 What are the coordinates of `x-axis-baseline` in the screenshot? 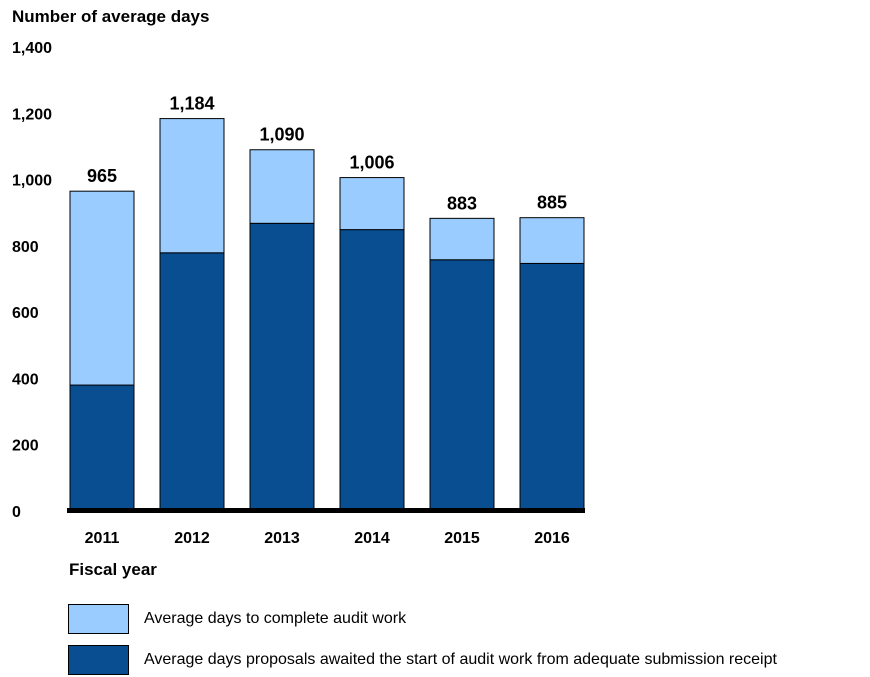 It's located at (326, 510).